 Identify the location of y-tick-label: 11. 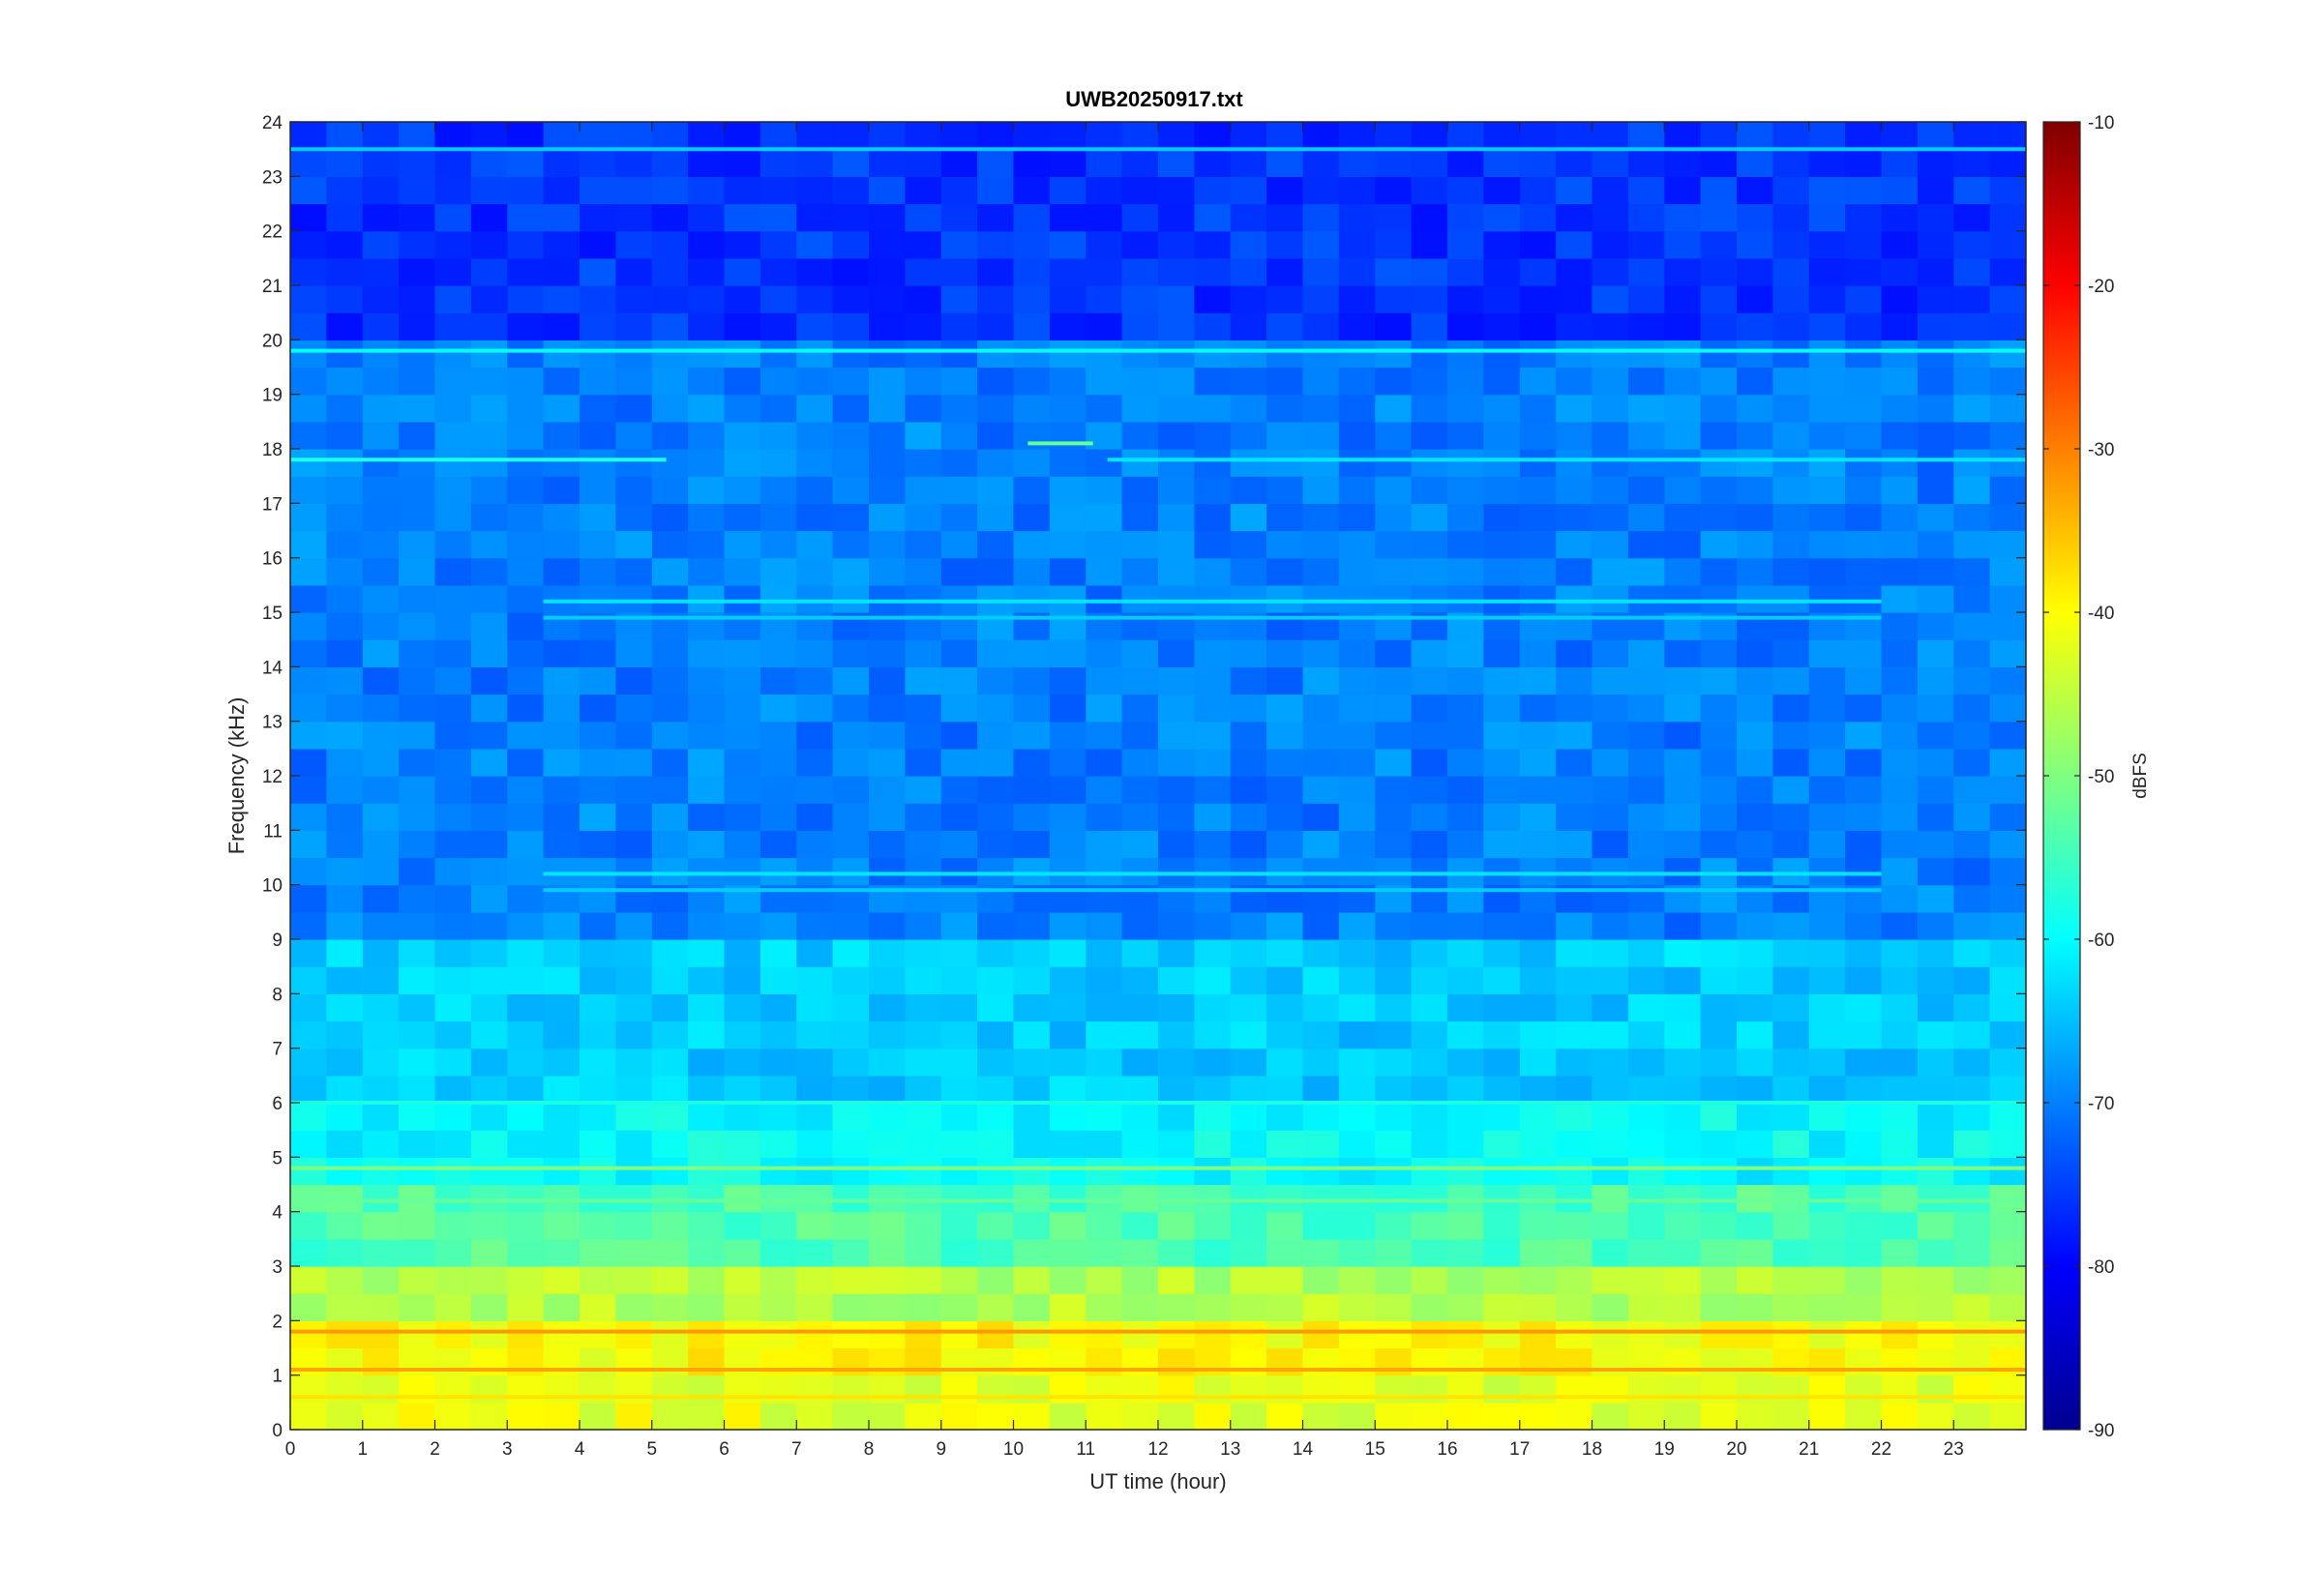
(273, 831).